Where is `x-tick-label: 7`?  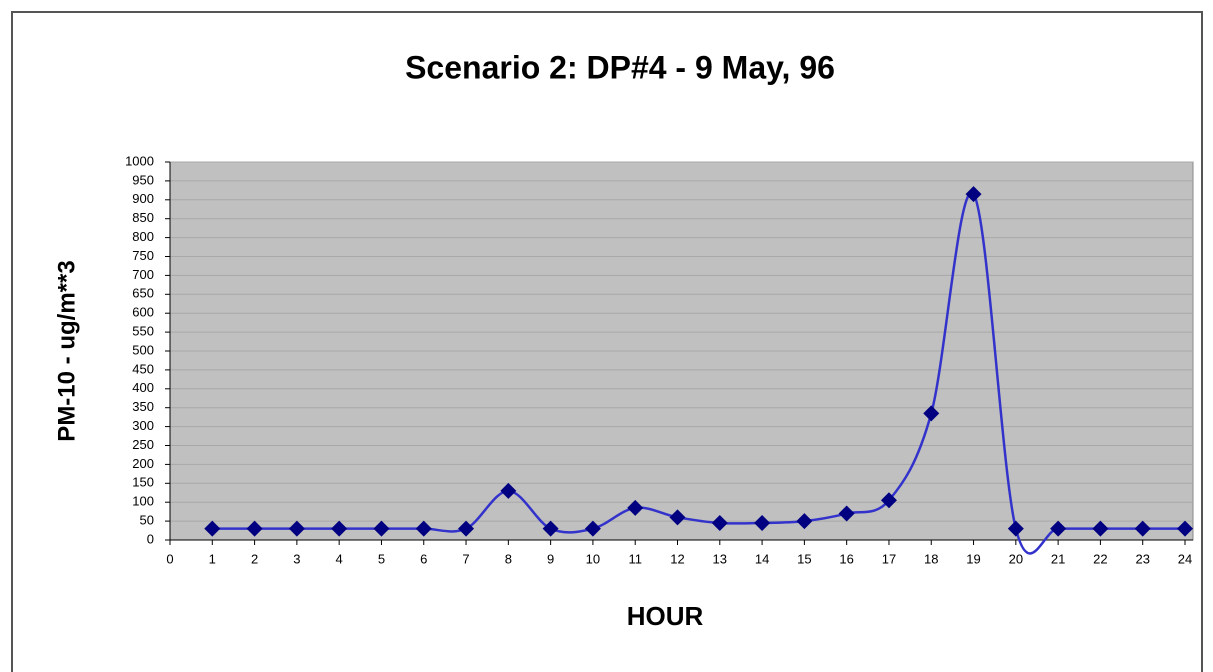
x-tick-label: 7 is located at coordinates (465, 558).